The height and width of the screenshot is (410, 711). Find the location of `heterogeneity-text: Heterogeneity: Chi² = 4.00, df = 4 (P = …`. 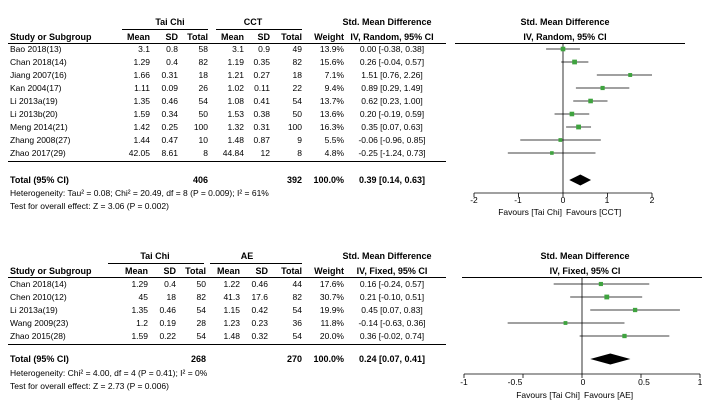

heterogeneity-text: Heterogeneity: Chi² = 4.00, df = 4 (P = … is located at coordinates (109, 373).